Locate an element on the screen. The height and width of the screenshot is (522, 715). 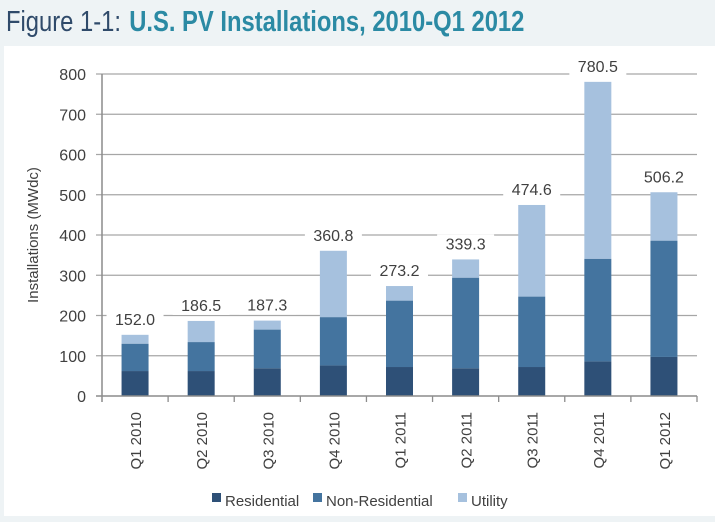
x-tick-label: Q2 2010 is located at coordinates (202, 441).